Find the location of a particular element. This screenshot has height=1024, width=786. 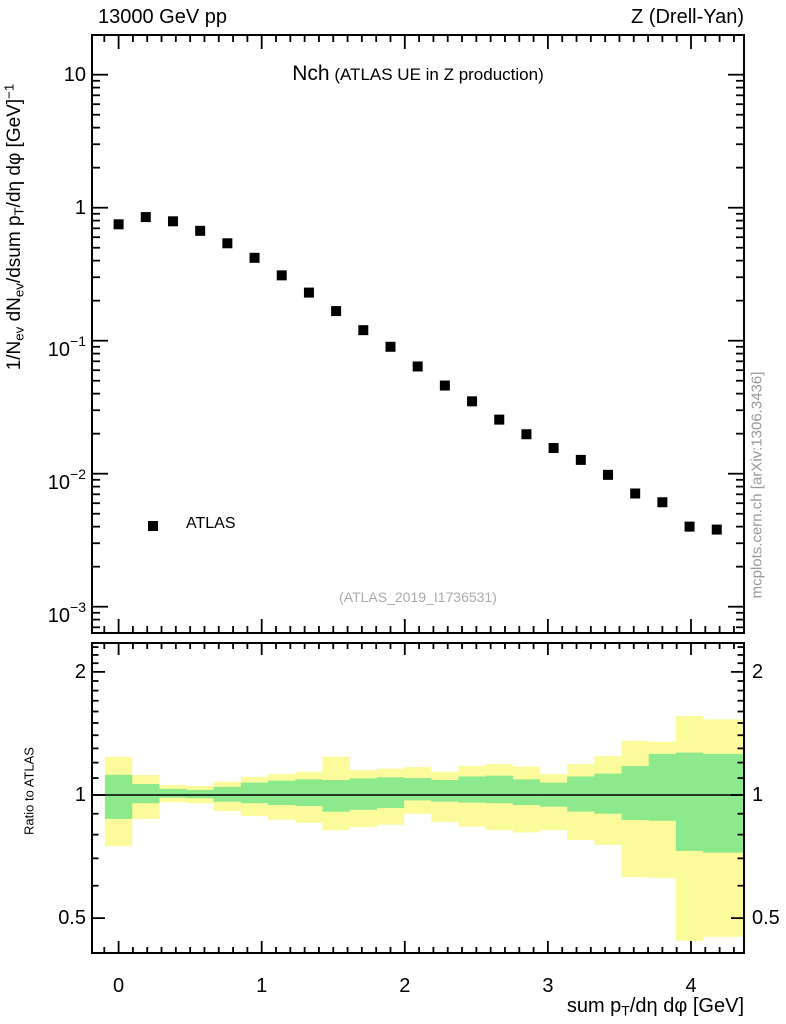

side-note: mcplots.cern.ch [arXiv:1306.3436] is located at coordinates (757, 485).